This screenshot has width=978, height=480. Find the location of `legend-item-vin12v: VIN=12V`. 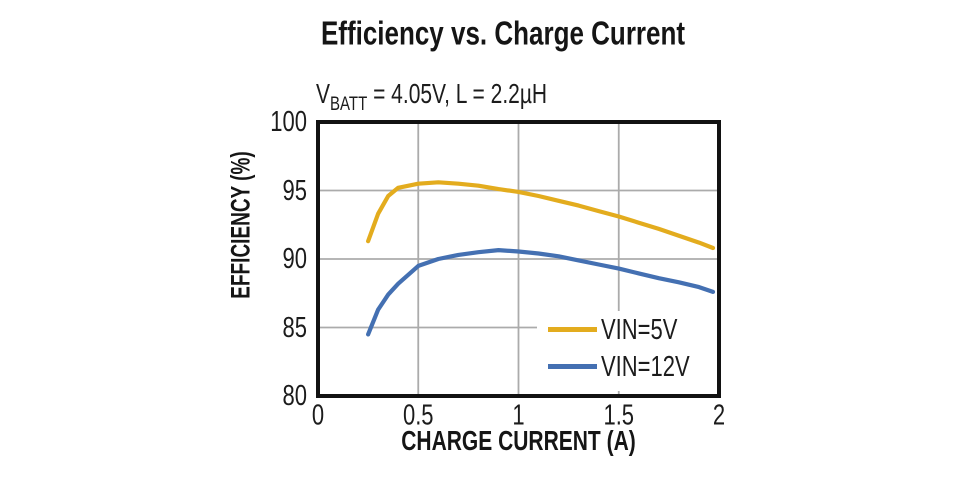

legend-item-vin12v: VIN=12V is located at coordinates (627, 366).